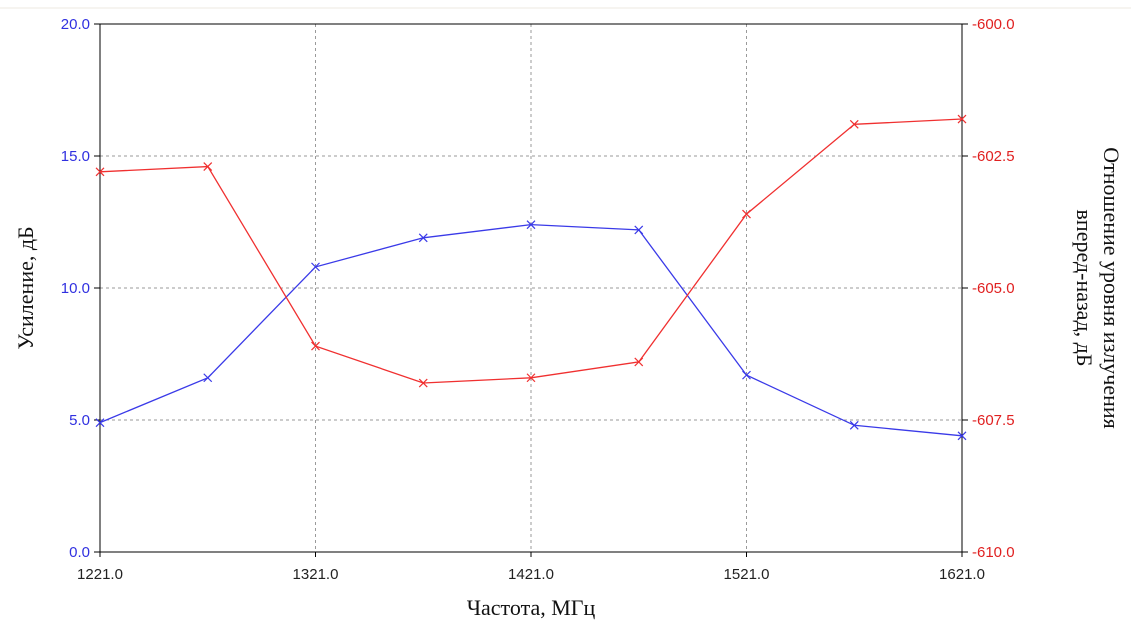 This screenshot has width=1131, height=627. What do you see at coordinates (75, 156) in the screenshot?
I see `y-left-tick-label: 15.0` at bounding box center [75, 156].